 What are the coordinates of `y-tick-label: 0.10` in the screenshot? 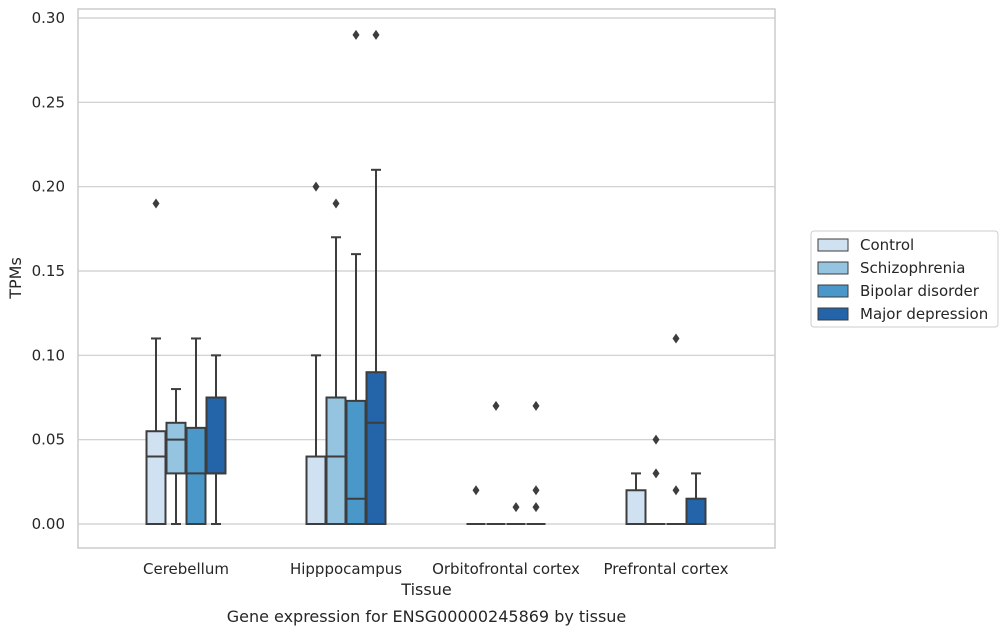 It's located at (48, 355).